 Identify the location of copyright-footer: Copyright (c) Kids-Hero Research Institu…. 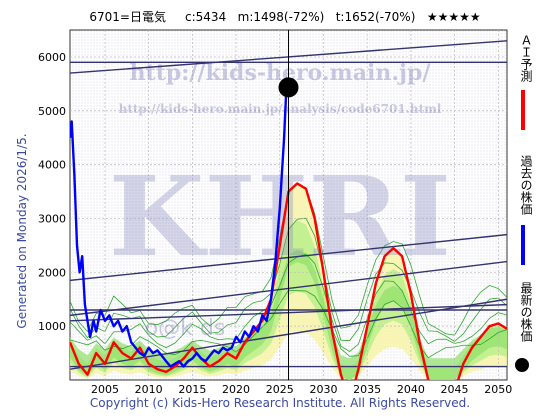
(280, 403).